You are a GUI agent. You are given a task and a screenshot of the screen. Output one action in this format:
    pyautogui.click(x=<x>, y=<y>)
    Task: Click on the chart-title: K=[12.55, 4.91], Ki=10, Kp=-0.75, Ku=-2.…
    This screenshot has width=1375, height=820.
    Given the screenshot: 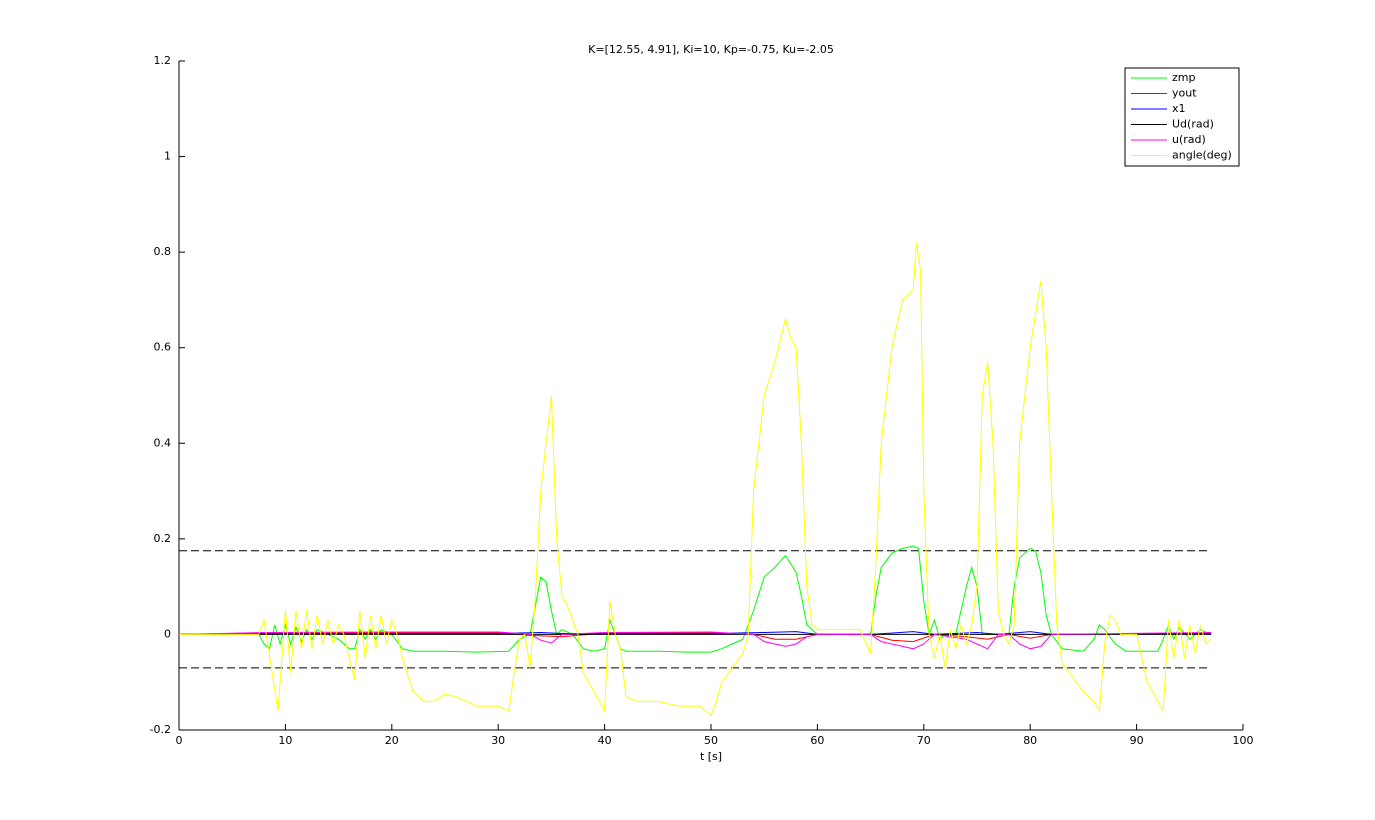 What is the action you would take?
    pyautogui.click(x=711, y=49)
    